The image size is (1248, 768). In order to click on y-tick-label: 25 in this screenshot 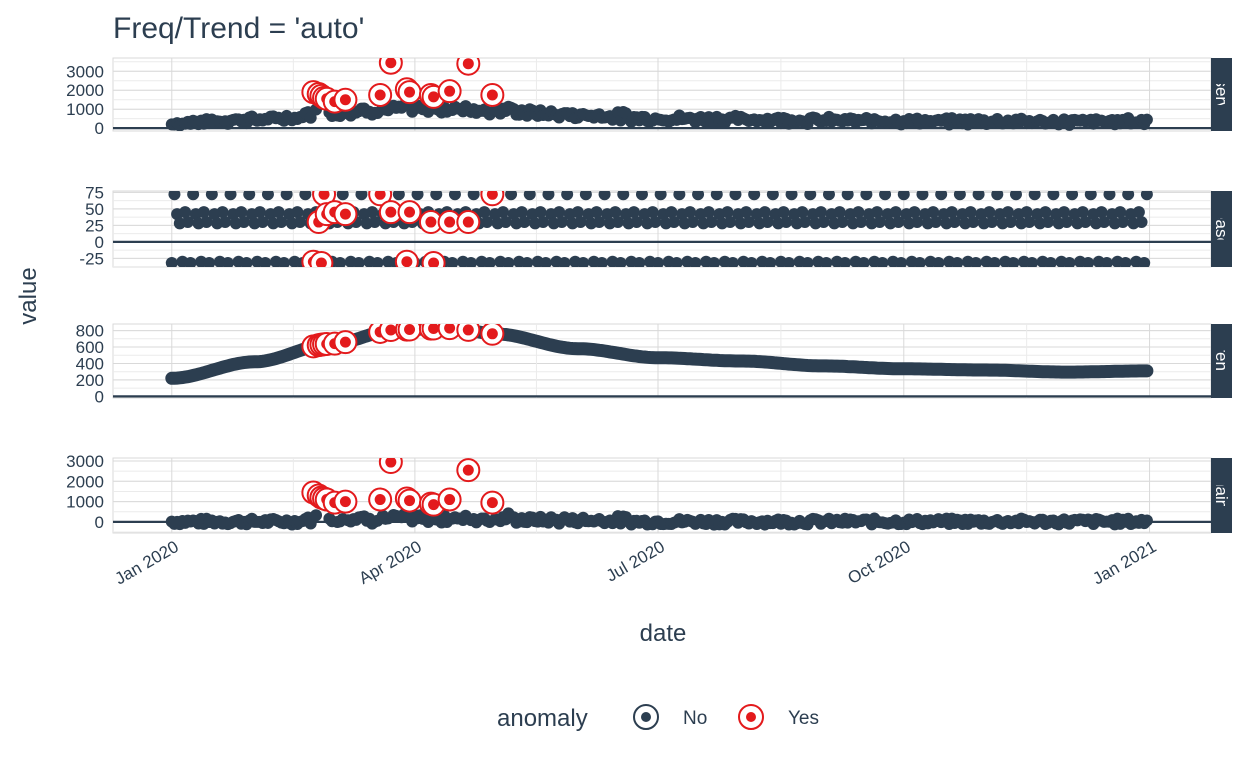, I will do `click(94, 225)`.